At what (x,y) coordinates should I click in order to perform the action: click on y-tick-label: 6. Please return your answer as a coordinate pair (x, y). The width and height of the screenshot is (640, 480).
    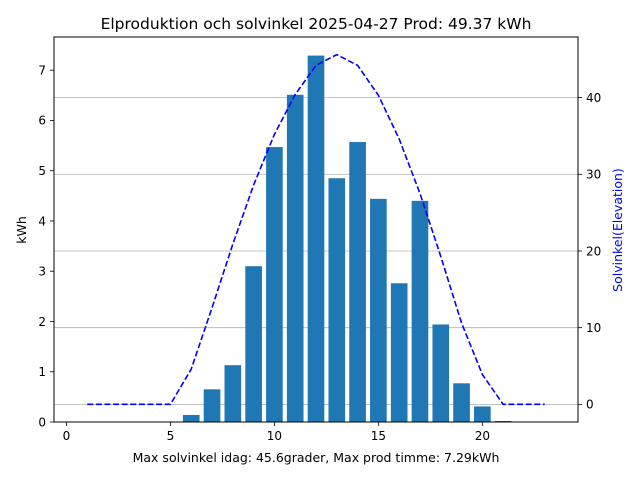
    Looking at the image, I should click on (42, 121).